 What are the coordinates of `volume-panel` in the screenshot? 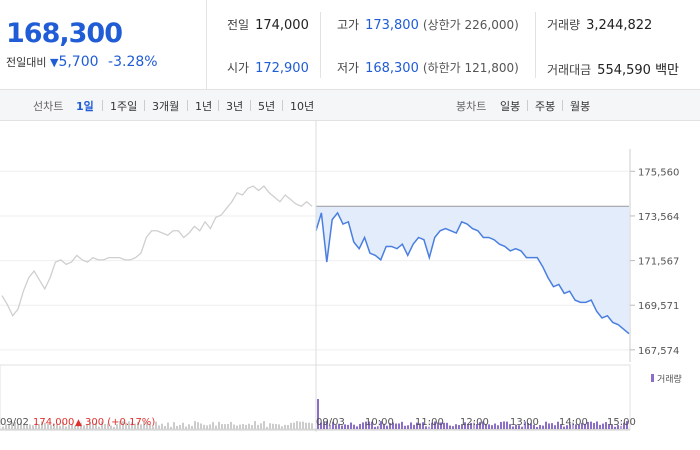 It's located at (315, 397).